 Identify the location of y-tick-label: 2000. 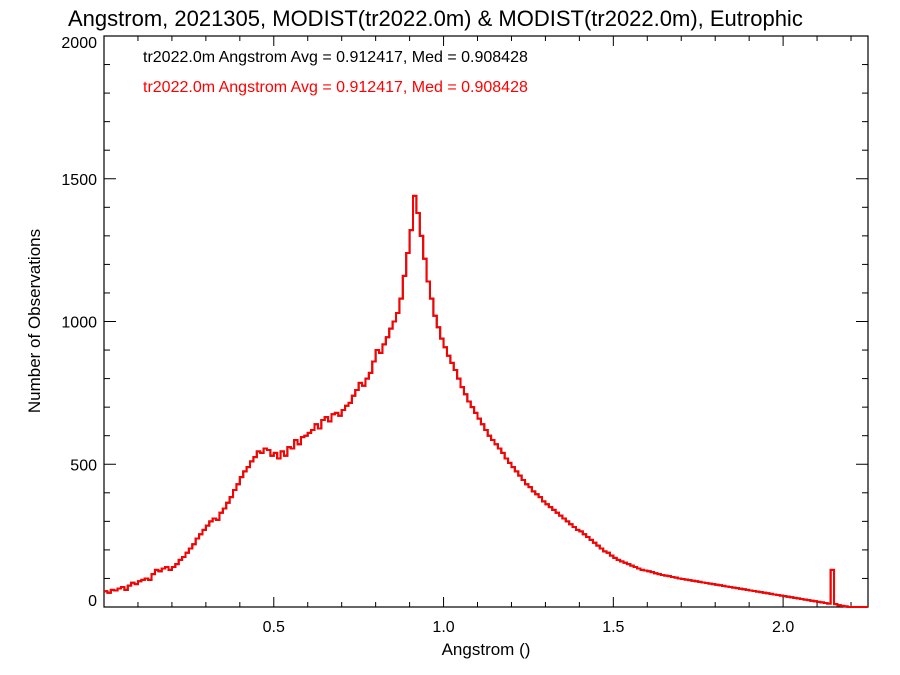
(79, 43).